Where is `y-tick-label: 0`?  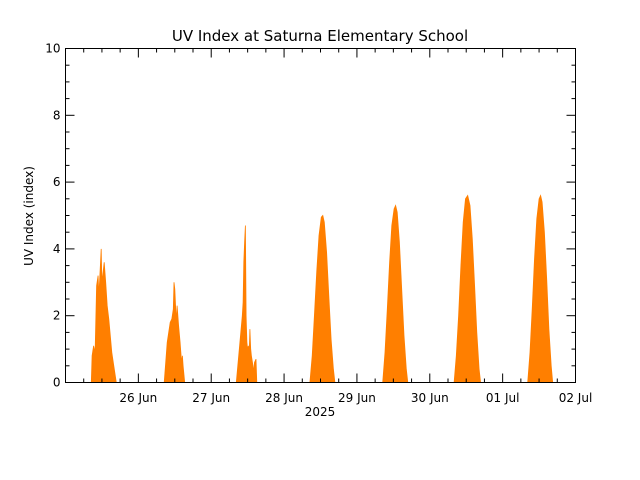 y-tick-label: 0 is located at coordinates (57, 383).